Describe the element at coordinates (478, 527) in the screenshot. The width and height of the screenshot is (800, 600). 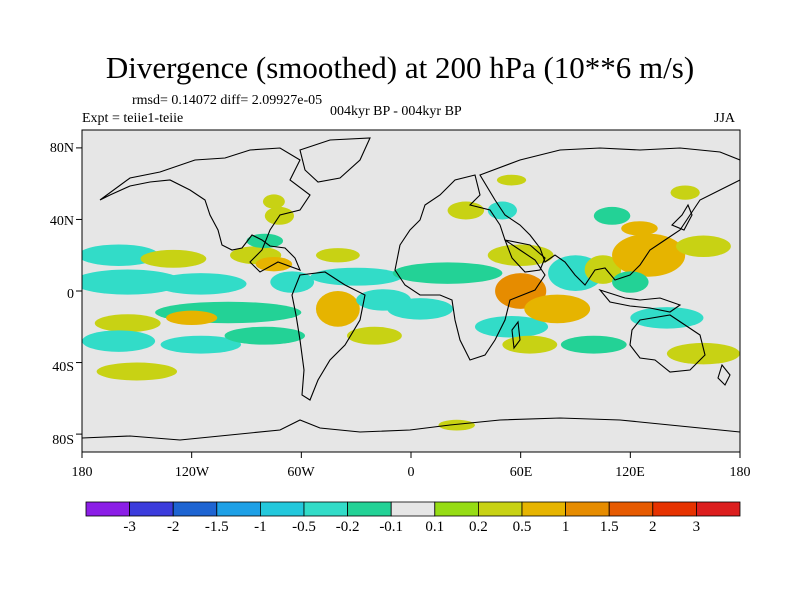
I see `colorbar-label: 0.2` at that location.